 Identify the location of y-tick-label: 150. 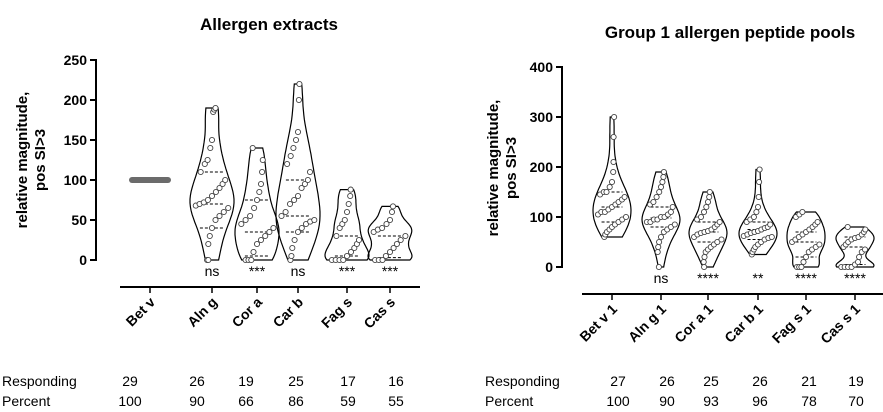
(76, 140).